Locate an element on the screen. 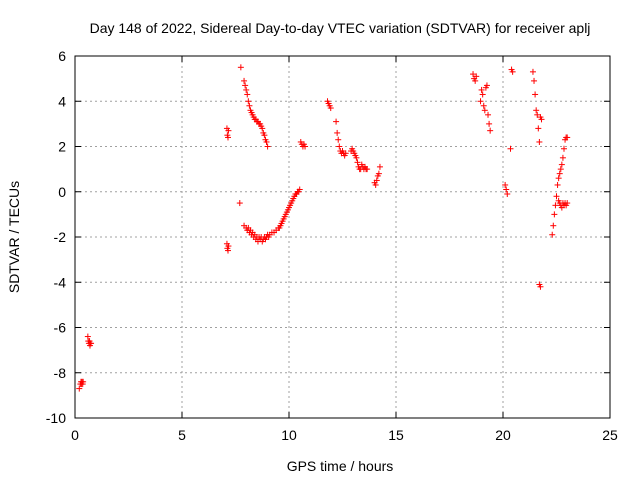 This screenshot has width=640, height=480. x-tick-label: 10 is located at coordinates (289, 435).